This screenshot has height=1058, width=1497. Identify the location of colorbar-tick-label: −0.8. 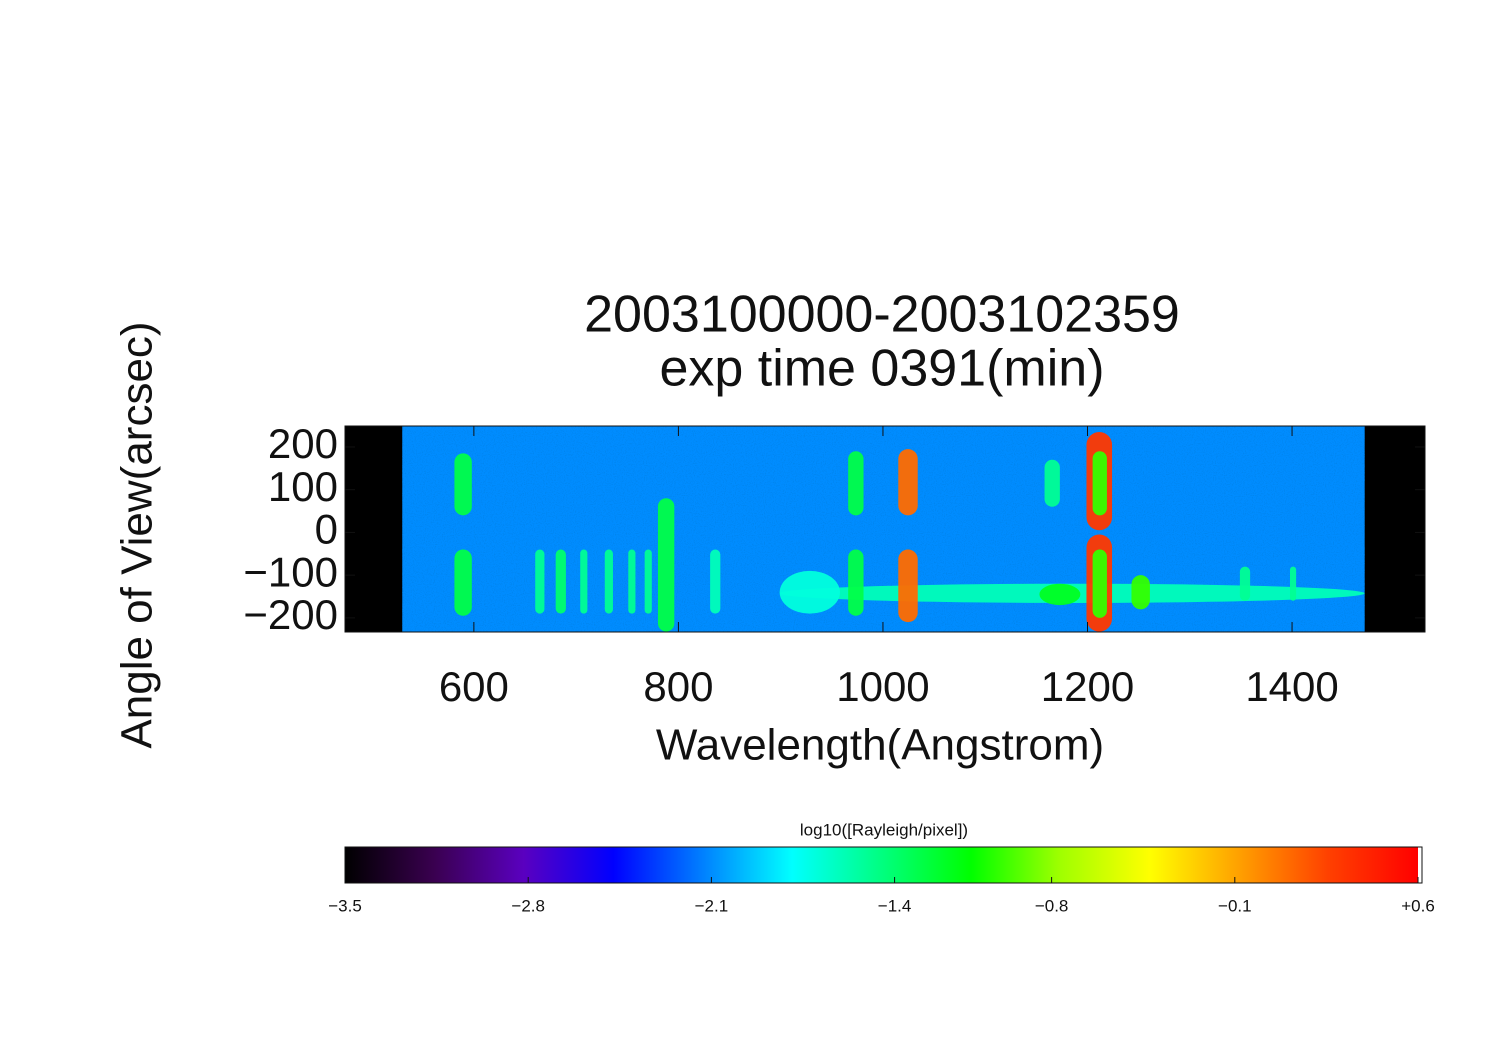
(1052, 905).